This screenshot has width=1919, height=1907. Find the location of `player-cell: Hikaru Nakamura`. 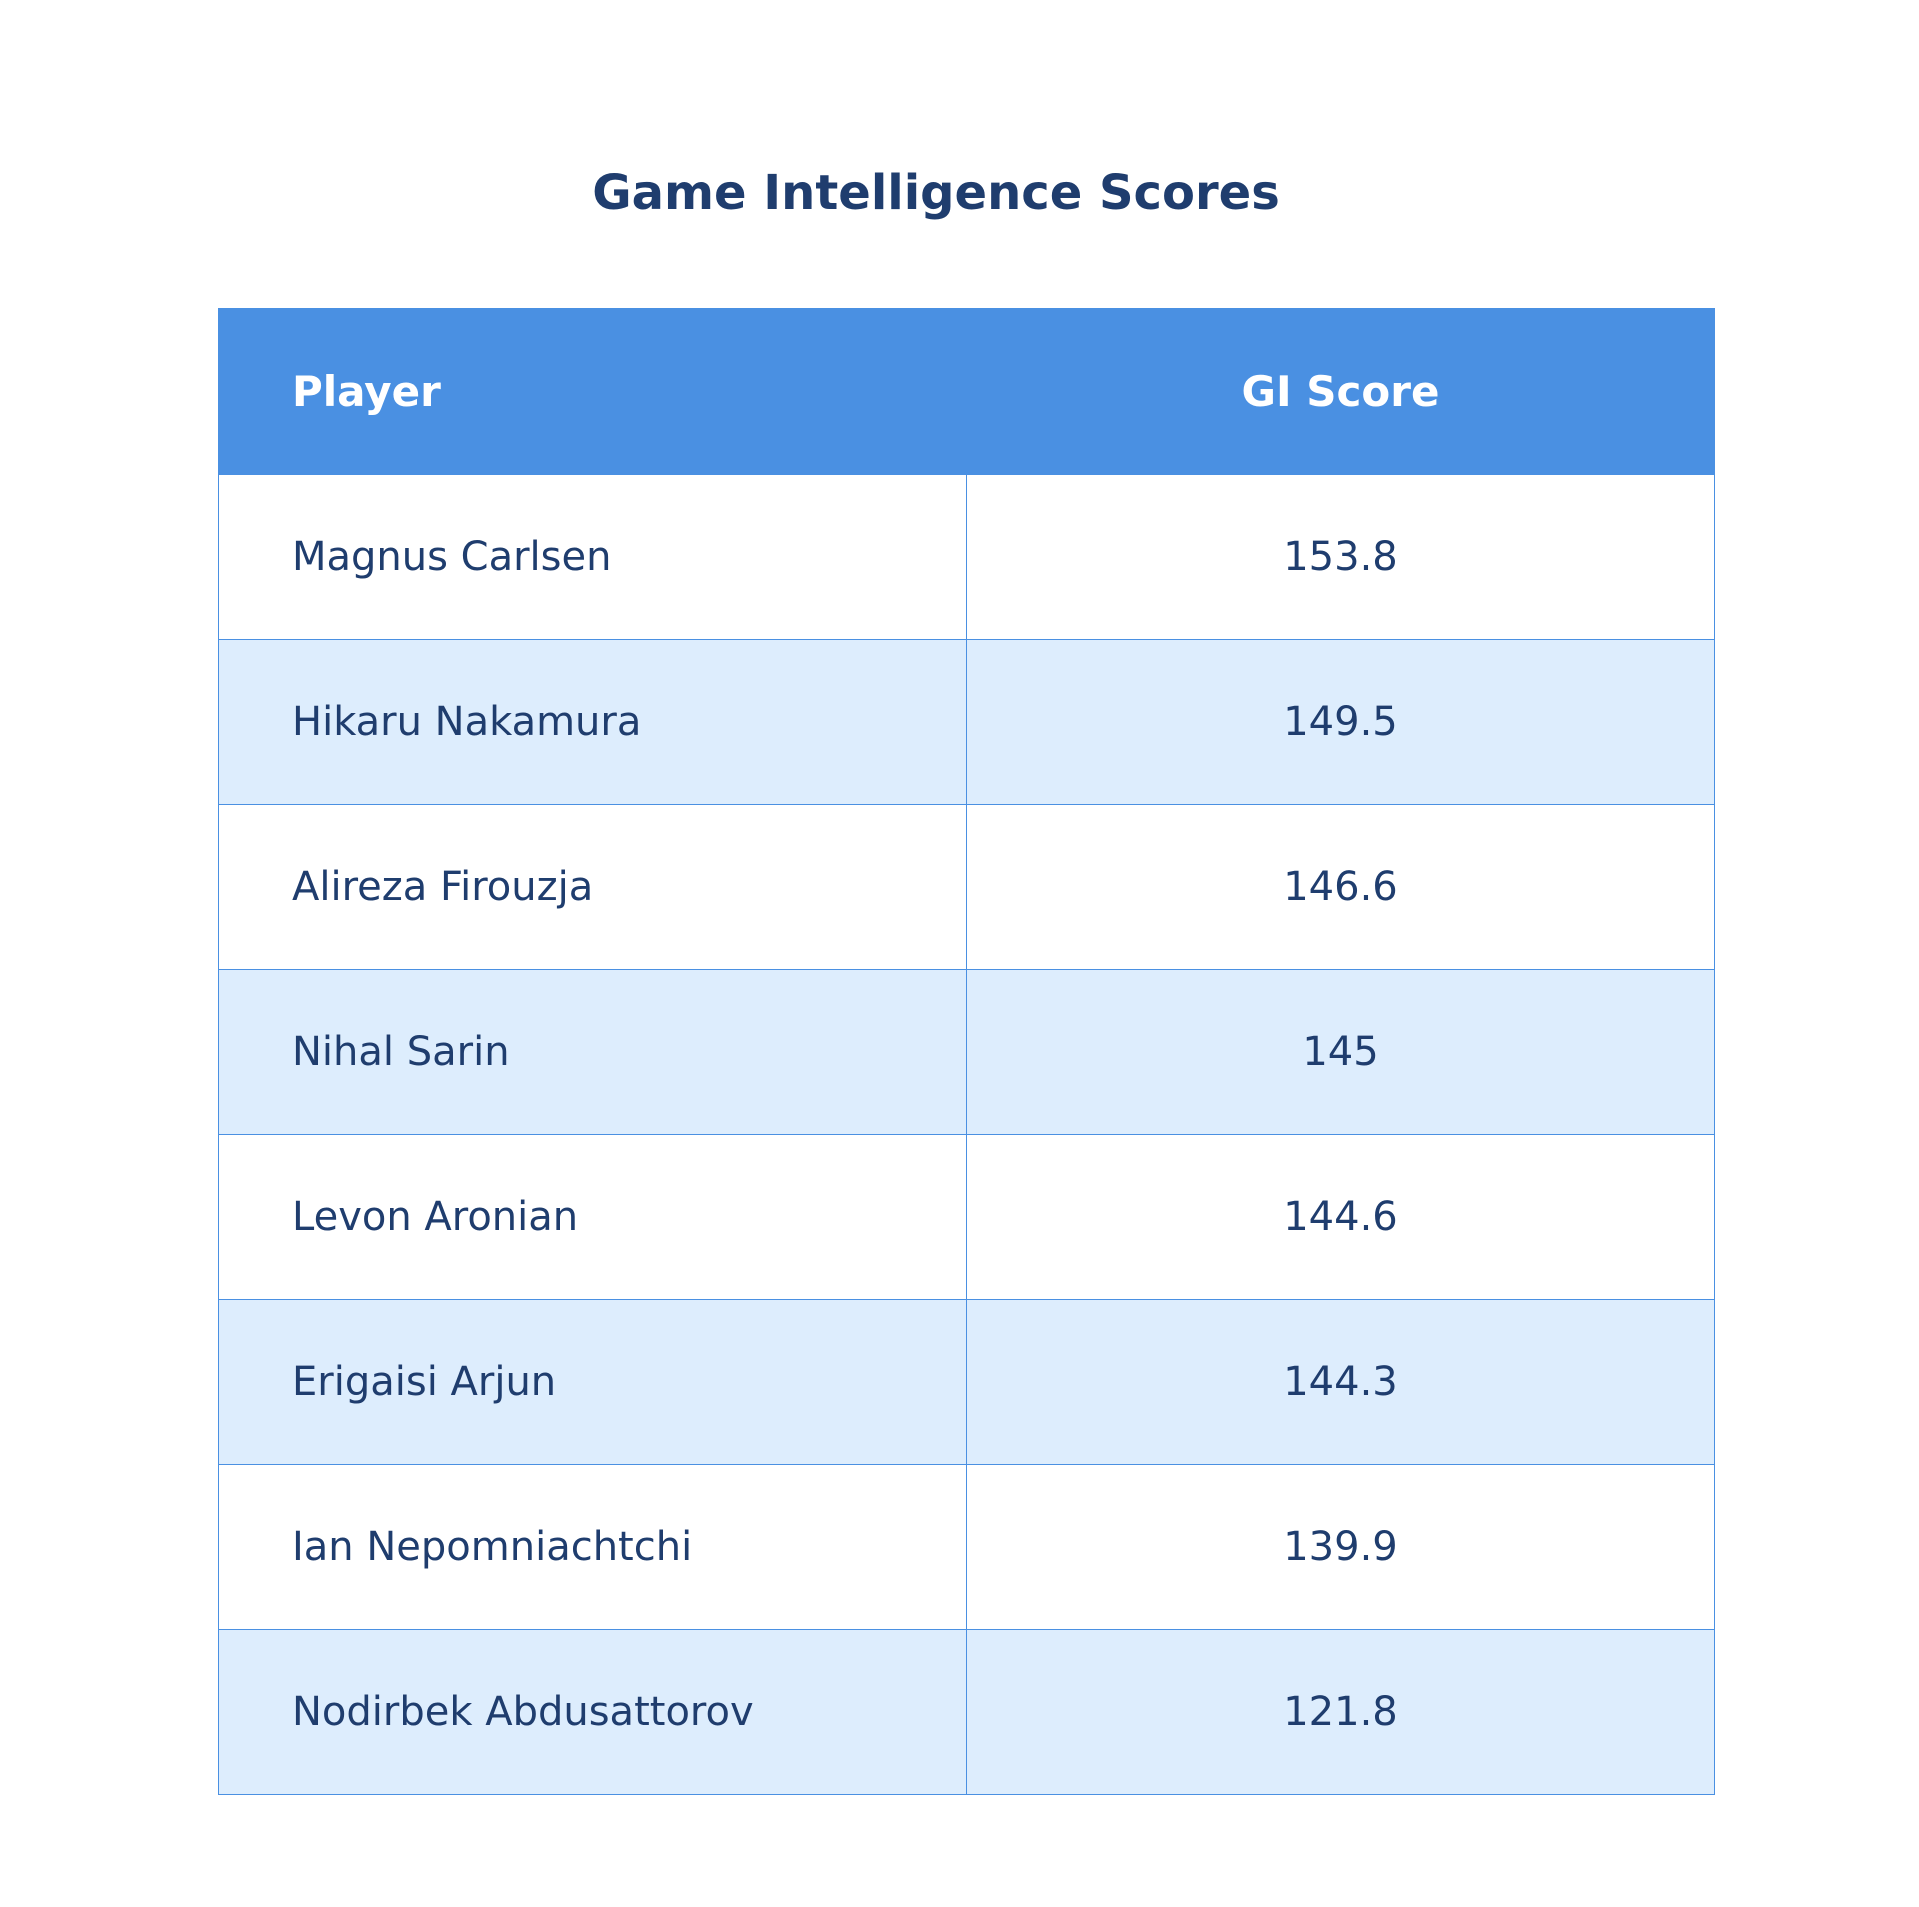

player-cell: Hikaru Nakamura is located at coordinates (592, 722).